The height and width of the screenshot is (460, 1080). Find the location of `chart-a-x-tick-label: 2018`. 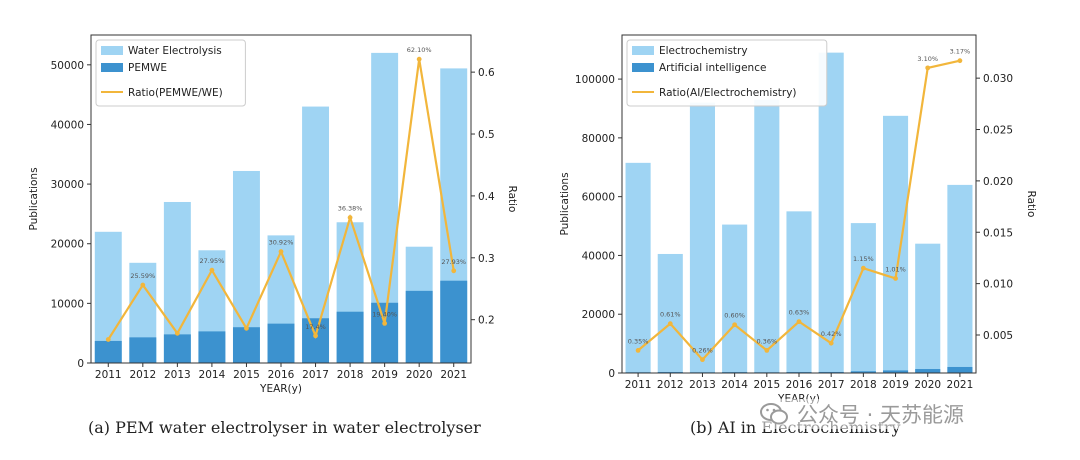

chart-a-x-tick-label: 2018 is located at coordinates (350, 375).